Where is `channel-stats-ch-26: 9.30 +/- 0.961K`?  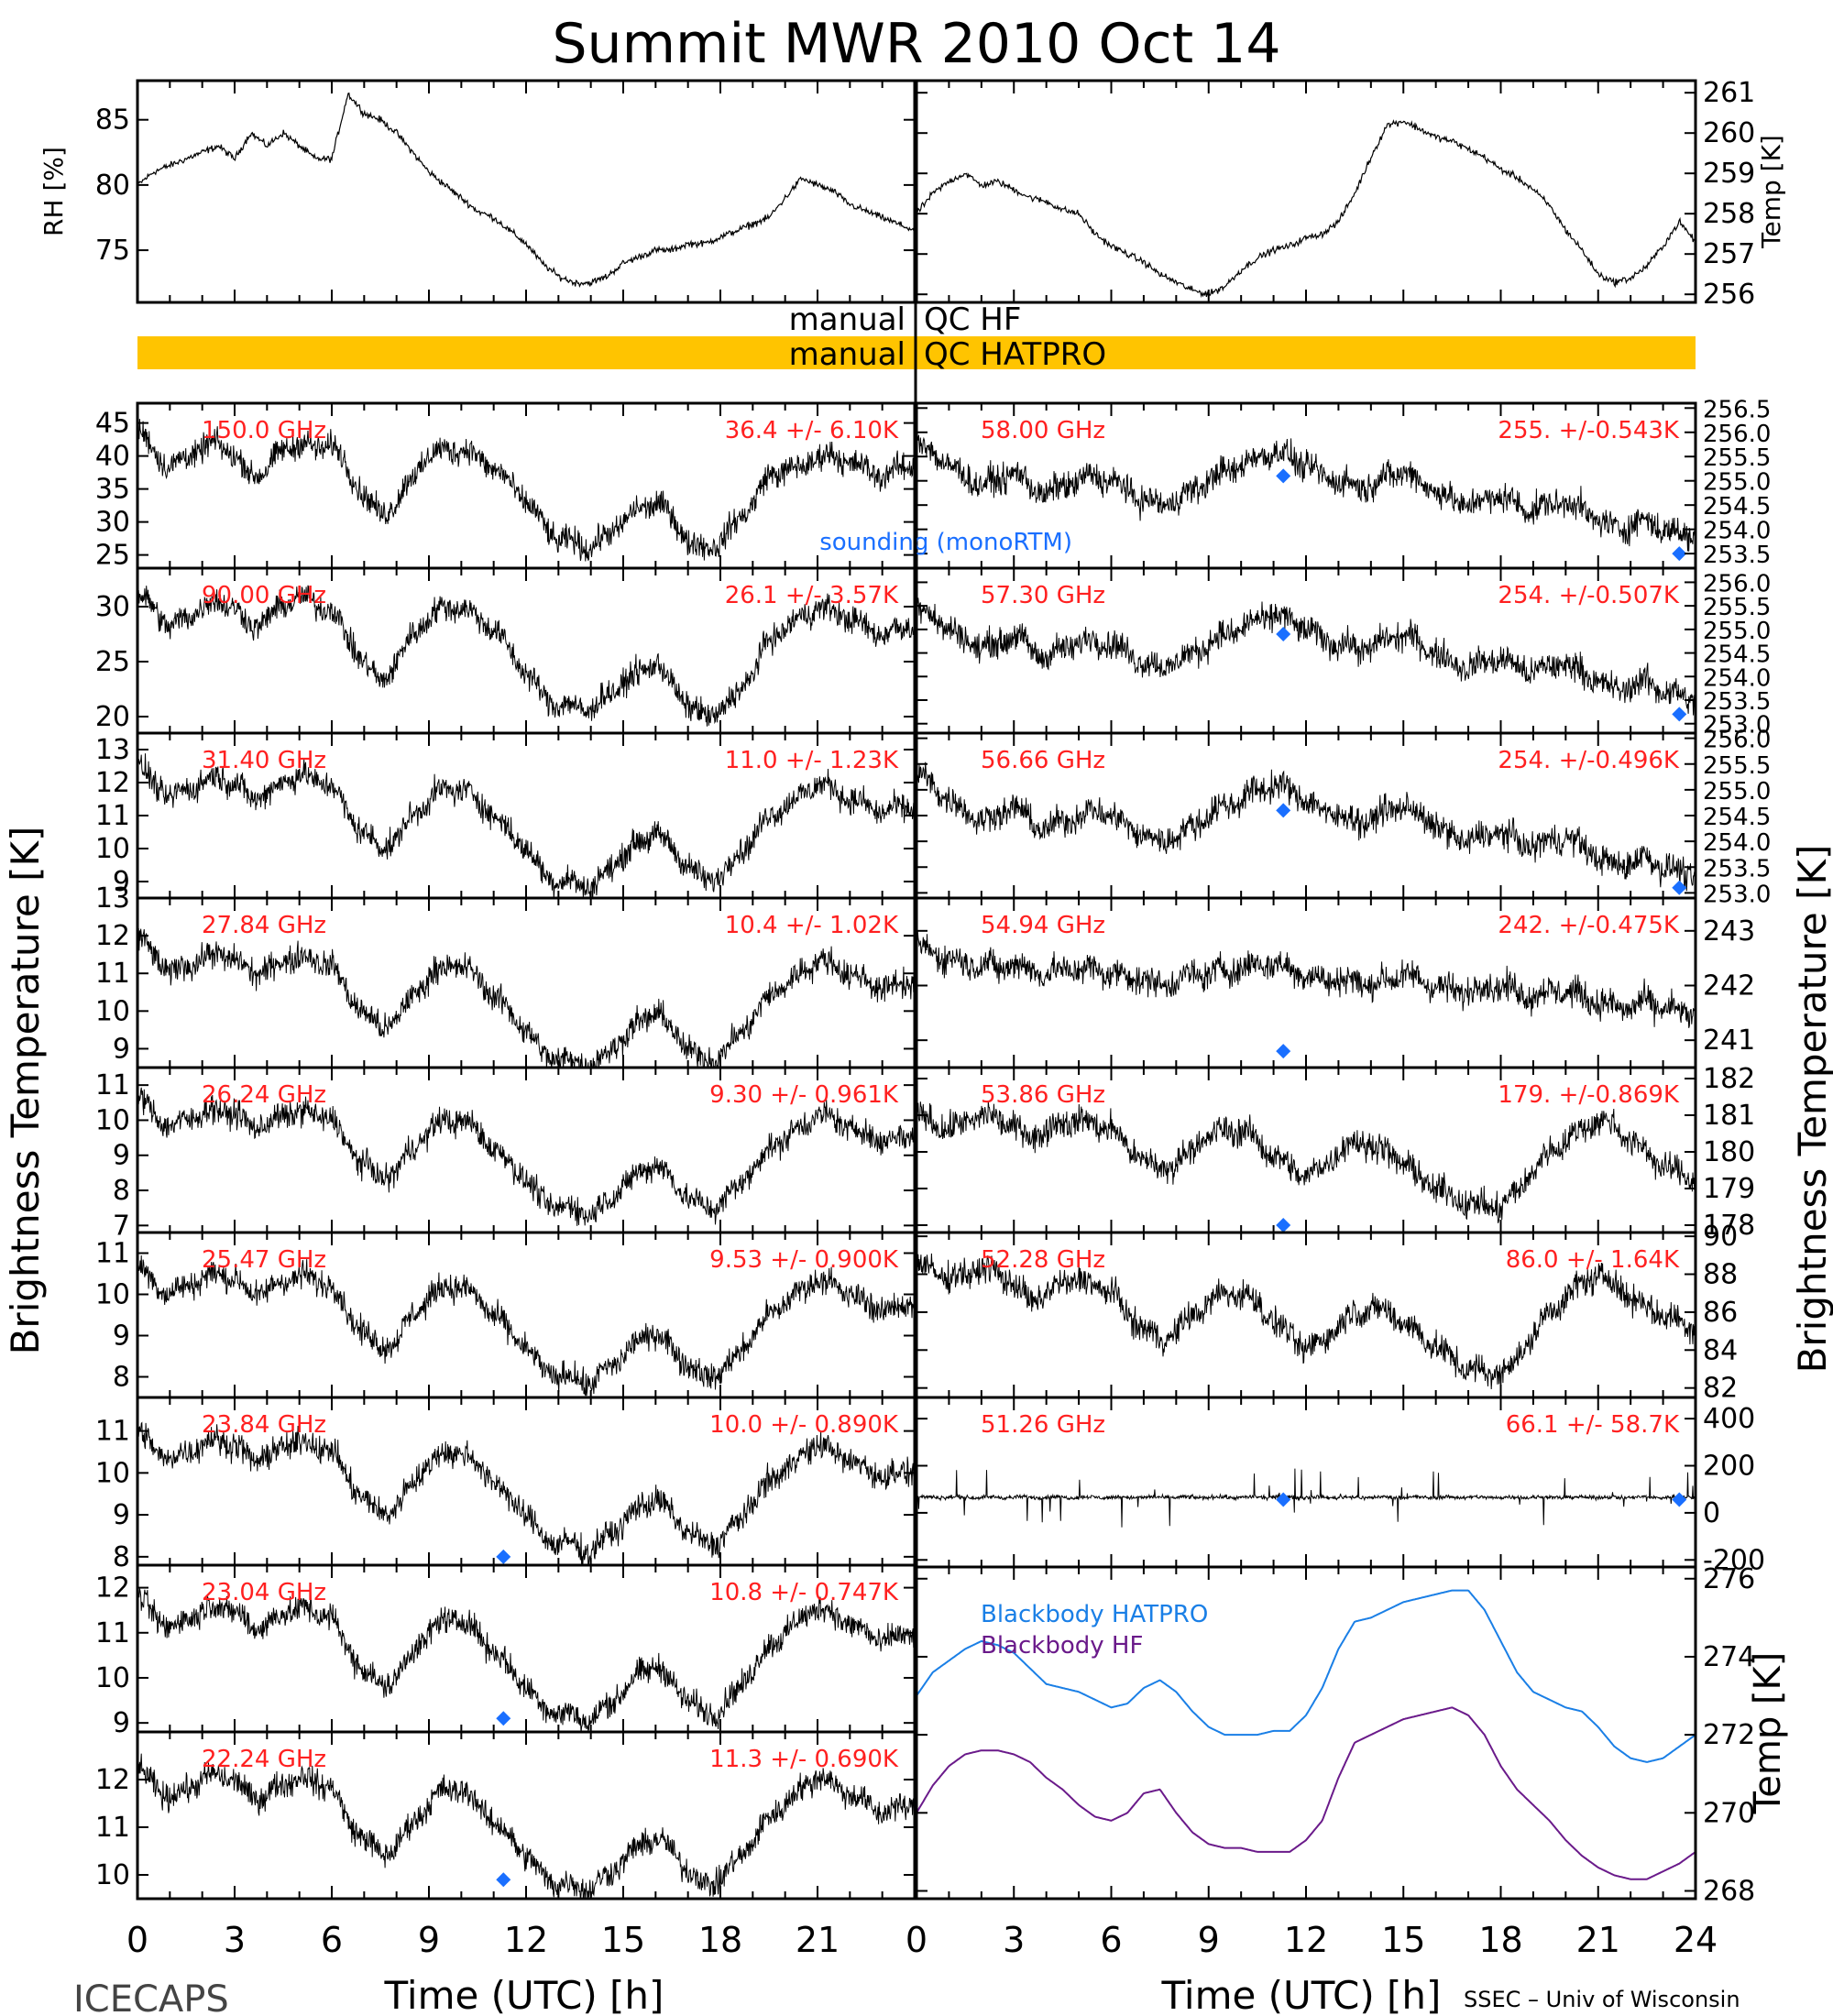
channel-stats-ch-26: 9.30 +/- 0.961K is located at coordinates (804, 1095).